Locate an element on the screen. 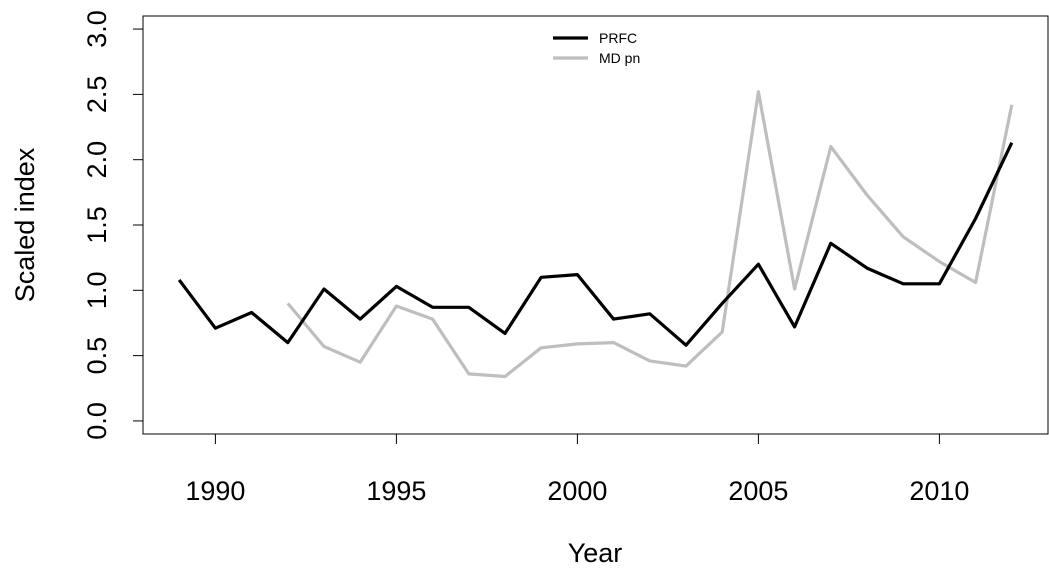  x-tick-label: 1995 is located at coordinates (396, 491).